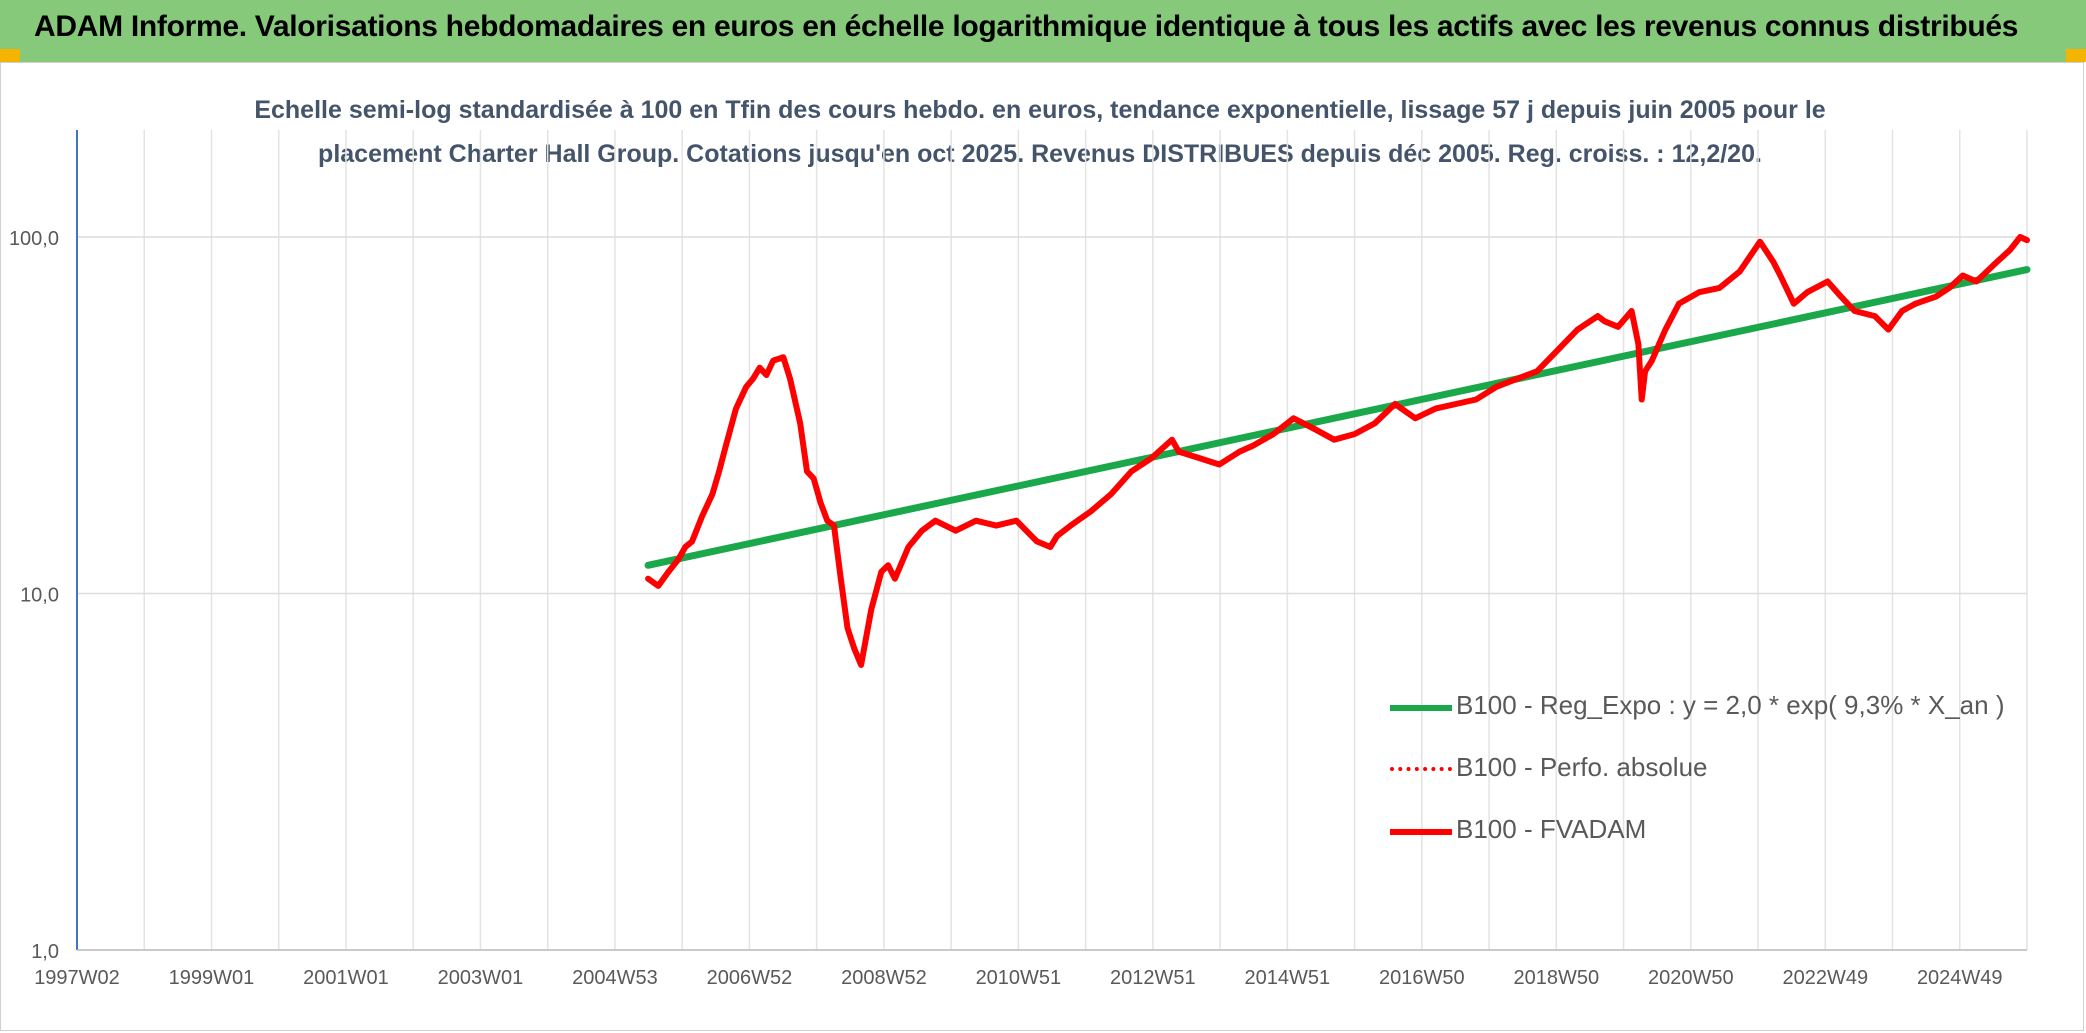 The width and height of the screenshot is (2086, 1033). I want to click on y-tick-label: 1,0, so click(45, 952).